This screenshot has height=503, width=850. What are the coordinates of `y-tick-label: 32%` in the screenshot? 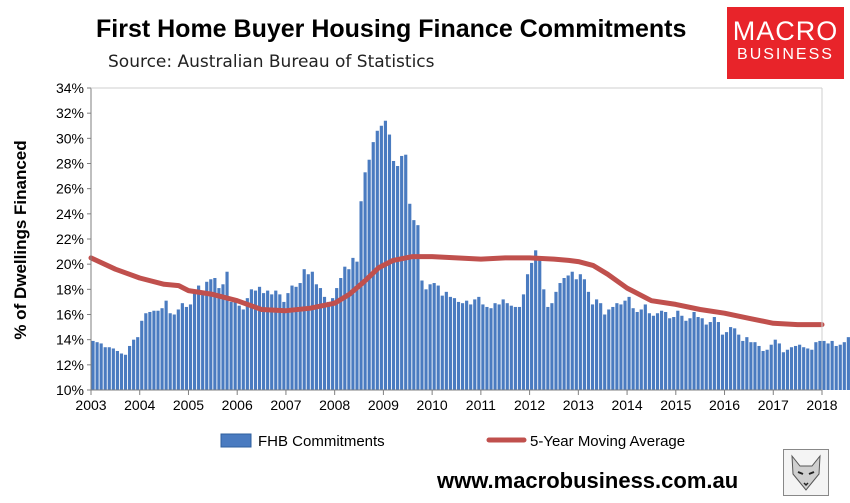 It's located at (70, 113).